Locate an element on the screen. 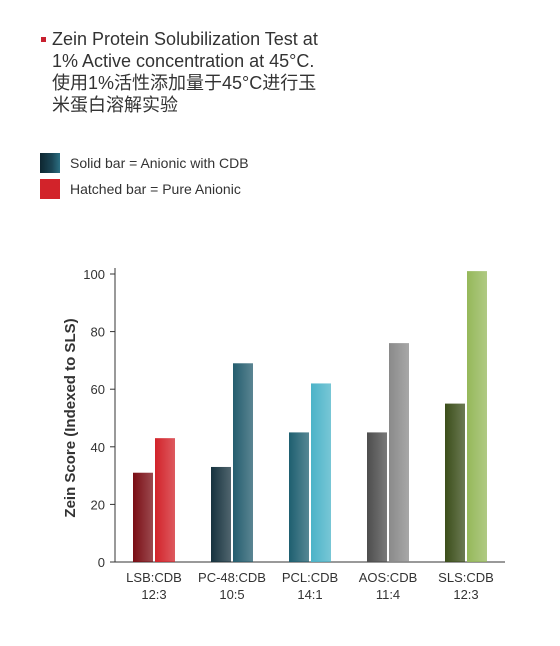 This screenshot has width=560, height=646. y-axis-title: Zein Score (Indexed to SLS) is located at coordinates (70, 417).